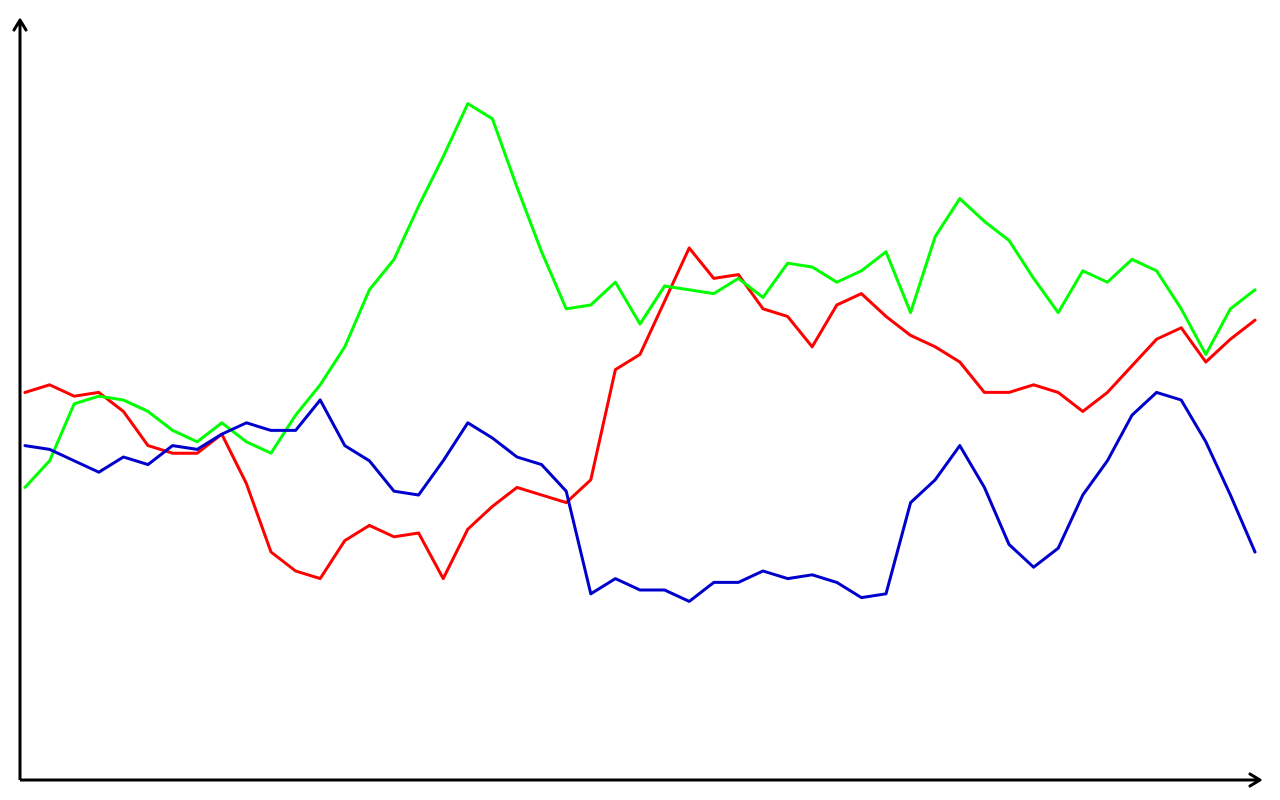  Describe the element at coordinates (1255, 780) in the screenshot. I see `x-axis-arrow-icon` at that location.